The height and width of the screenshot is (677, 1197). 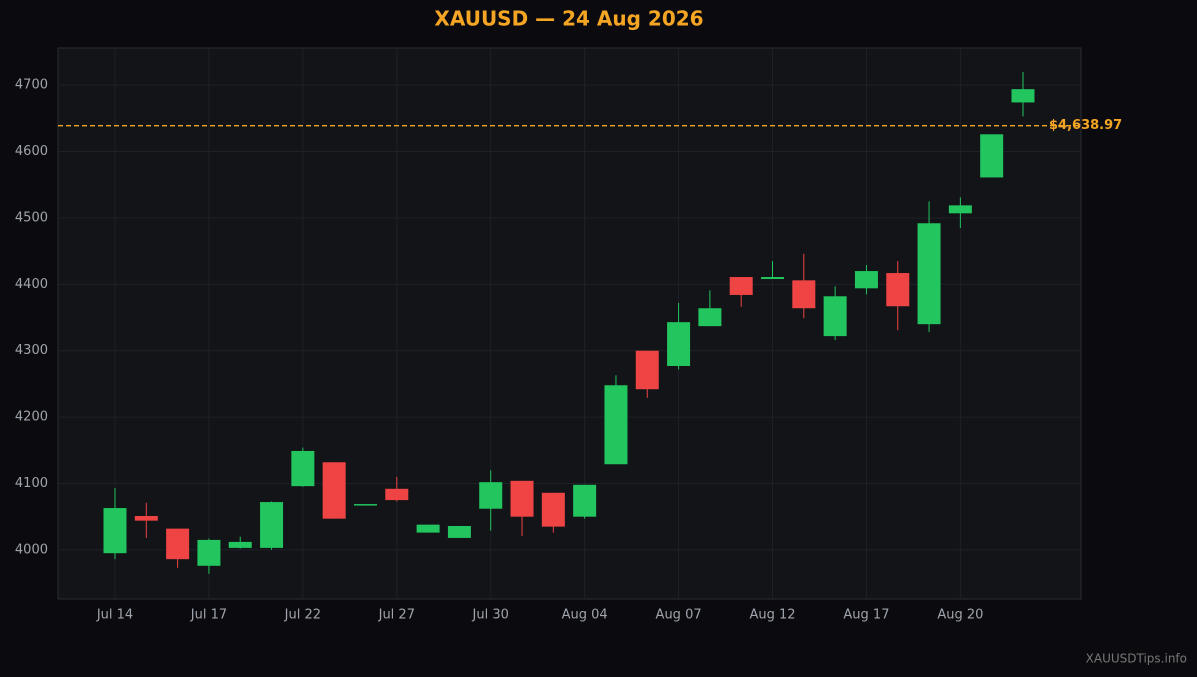 What do you see at coordinates (396, 615) in the screenshot?
I see `x-tick-label: Jul 27` at bounding box center [396, 615].